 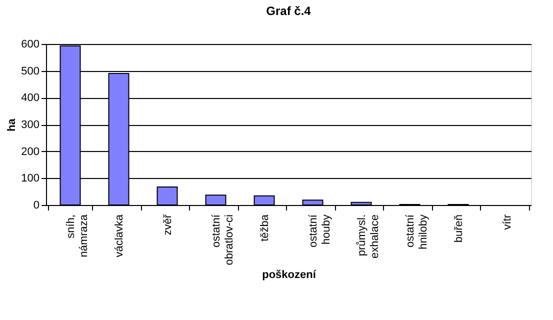 What do you see at coordinates (417, 232) in the screenshot?
I see `x-tick-label: ostatní hniloby` at bounding box center [417, 232].